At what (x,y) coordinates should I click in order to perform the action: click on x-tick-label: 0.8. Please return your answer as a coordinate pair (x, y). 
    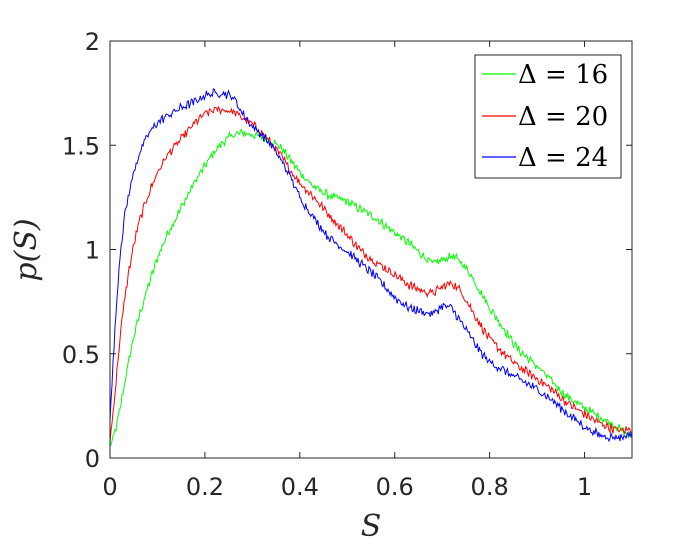
    Looking at the image, I should click on (490, 487).